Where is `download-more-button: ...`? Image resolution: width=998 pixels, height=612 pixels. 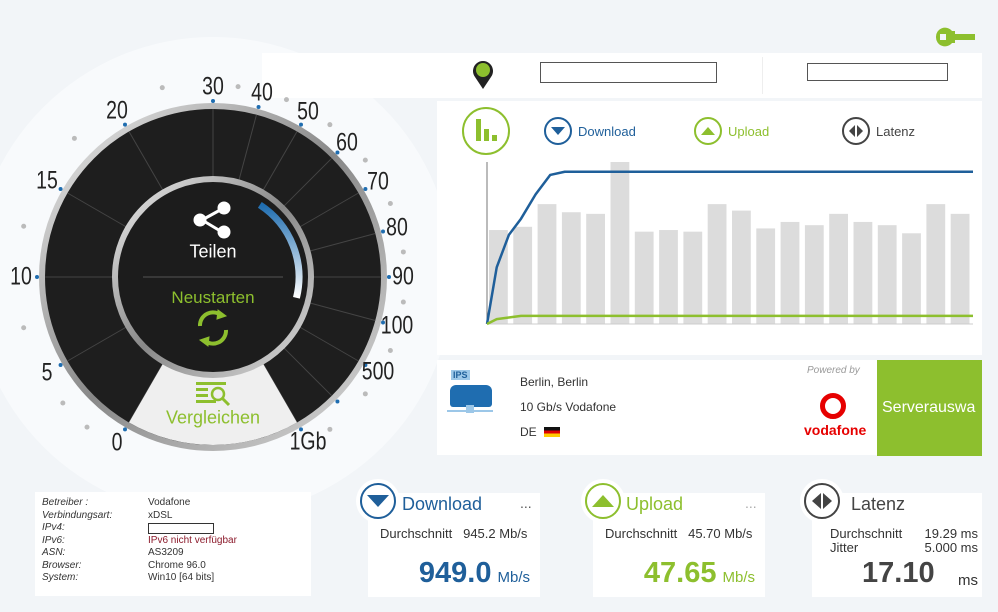 download-more-button: ... is located at coordinates (526, 503).